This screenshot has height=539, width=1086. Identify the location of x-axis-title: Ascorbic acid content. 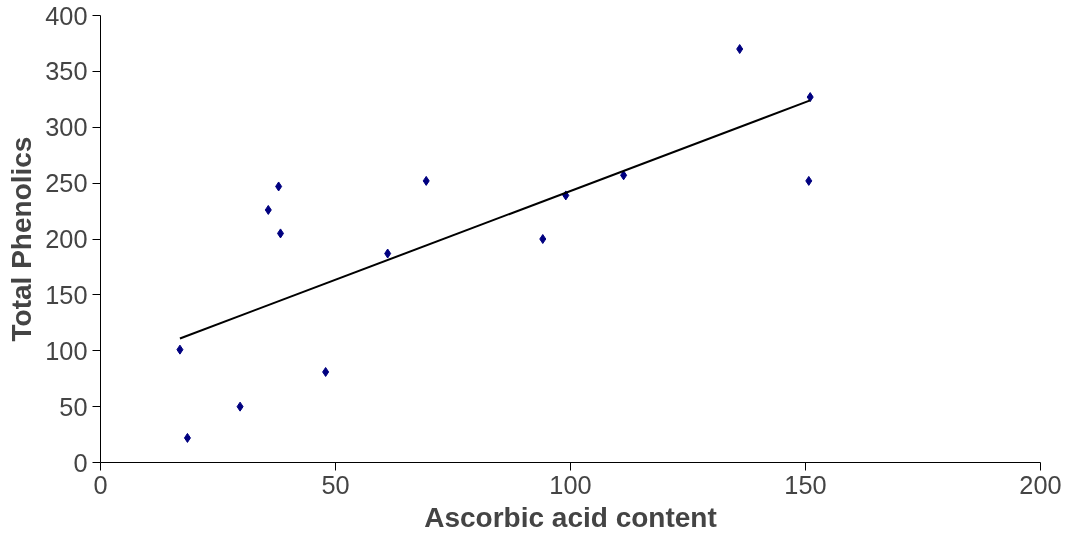
(570, 517).